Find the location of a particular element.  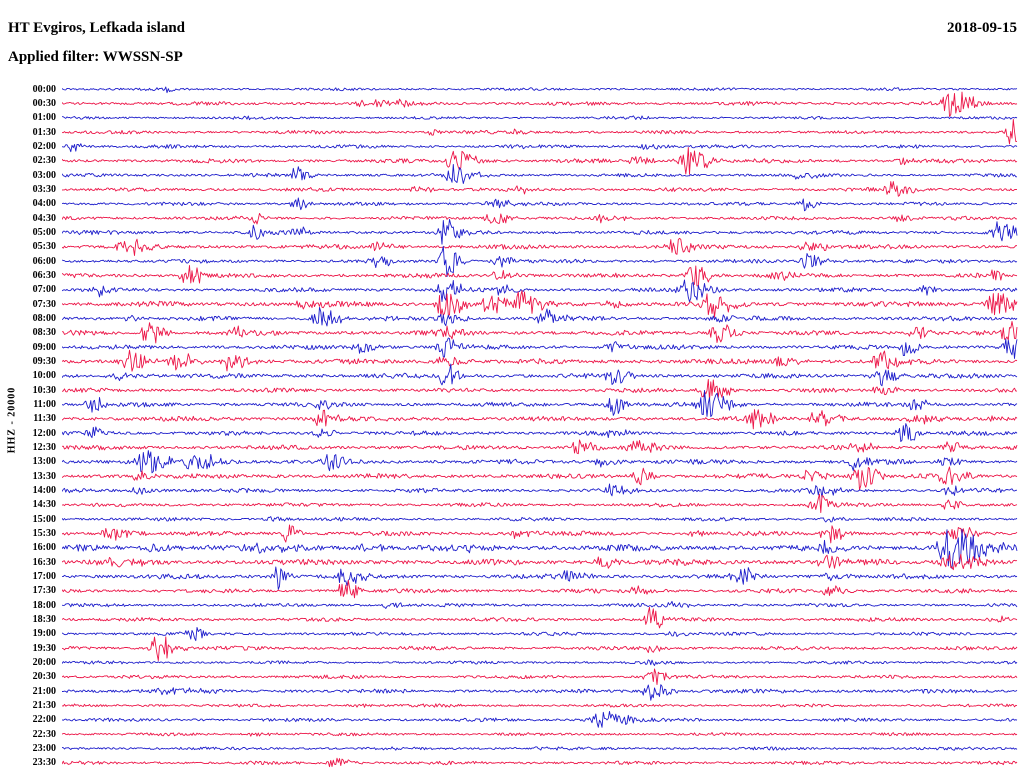

trace-row-18:00 is located at coordinates (540, 604).